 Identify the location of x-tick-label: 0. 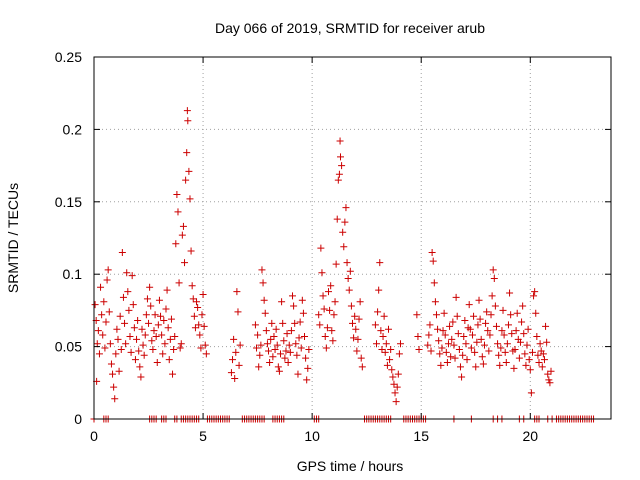
(94, 436).